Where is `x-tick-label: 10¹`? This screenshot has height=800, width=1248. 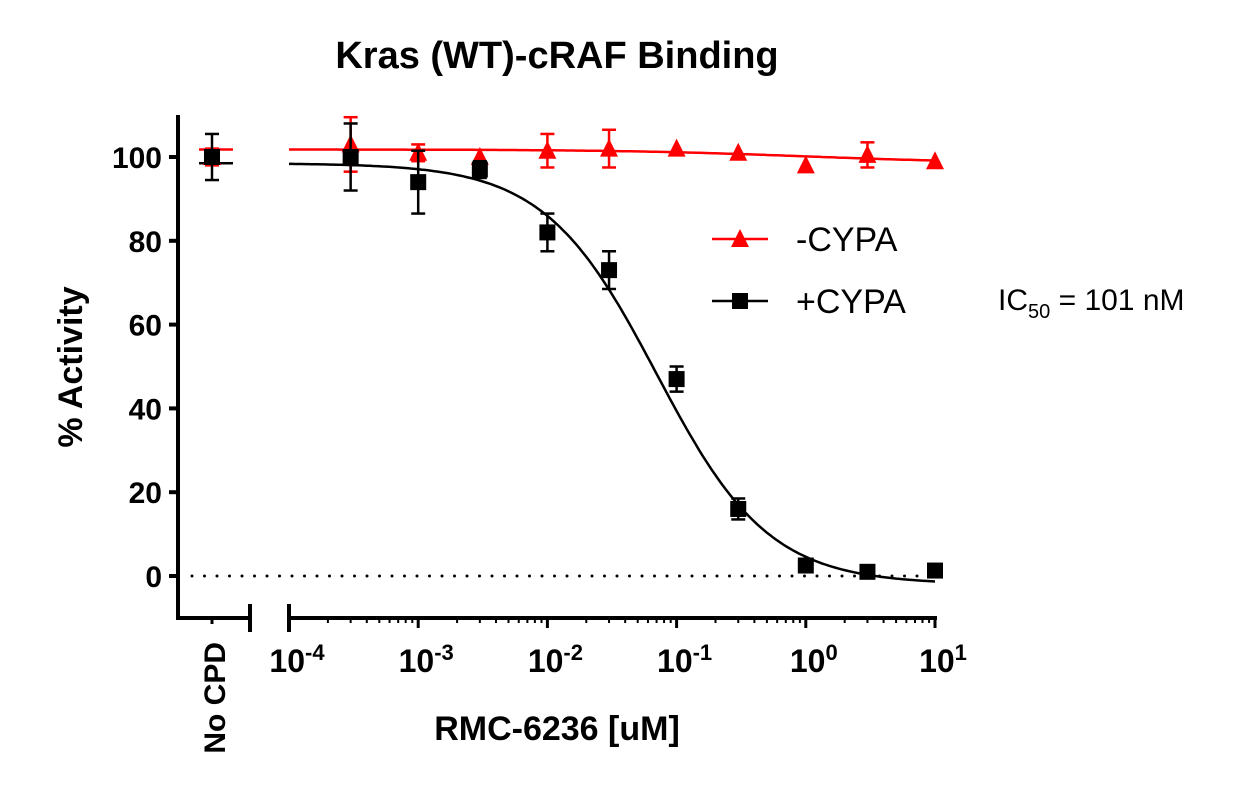 x-tick-label: 10¹ is located at coordinates (943, 659).